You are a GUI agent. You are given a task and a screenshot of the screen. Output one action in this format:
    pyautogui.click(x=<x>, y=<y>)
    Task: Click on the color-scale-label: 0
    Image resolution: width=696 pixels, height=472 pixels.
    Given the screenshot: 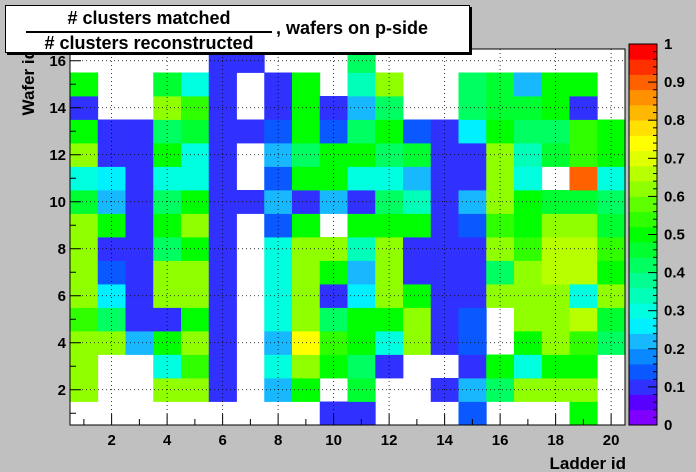 What is the action you would take?
    pyautogui.click(x=668, y=425)
    